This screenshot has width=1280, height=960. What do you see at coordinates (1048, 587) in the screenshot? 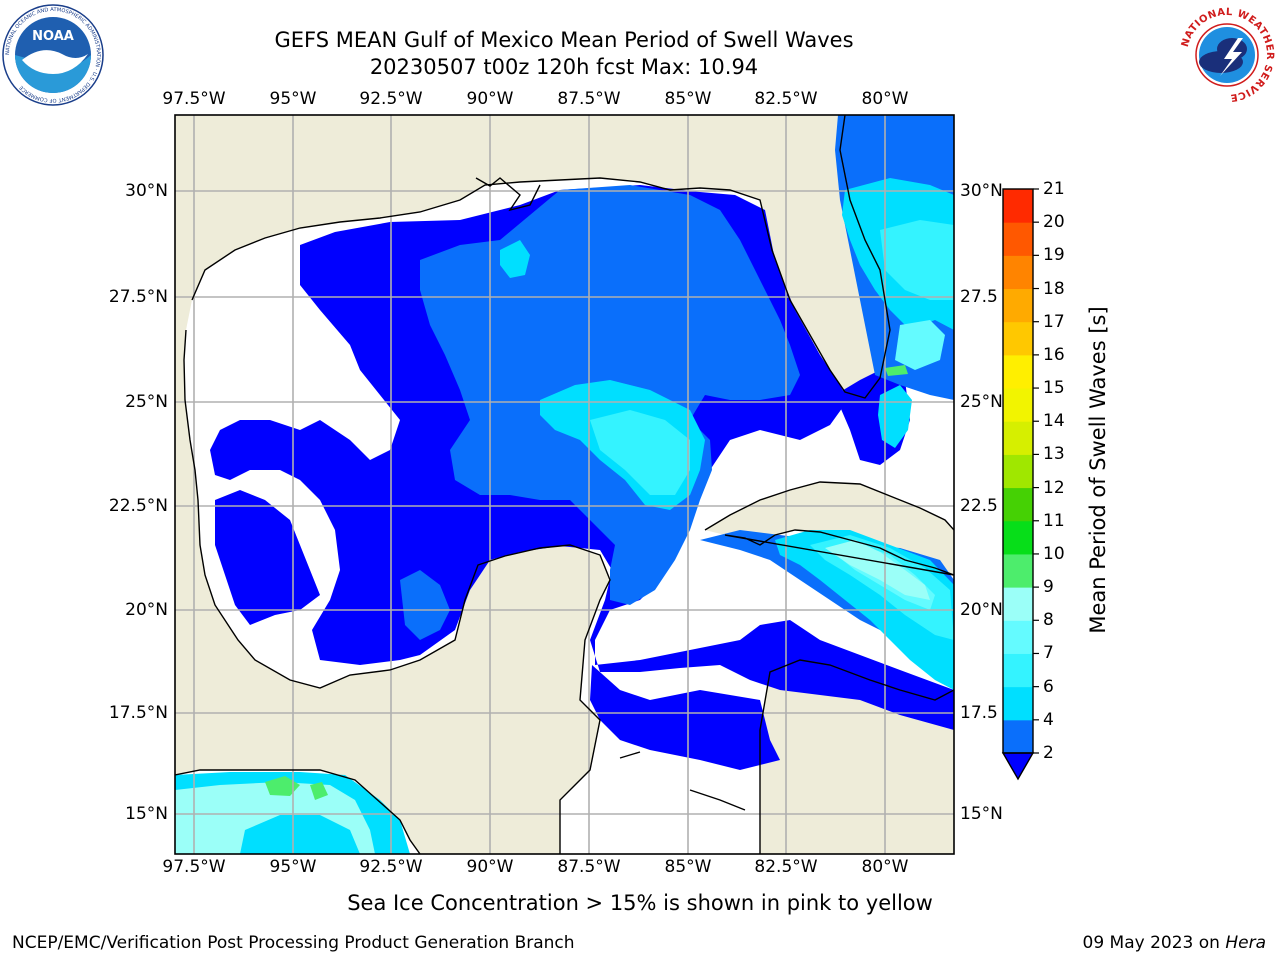
I see `colorbar-tick-label: 9` at bounding box center [1048, 587].